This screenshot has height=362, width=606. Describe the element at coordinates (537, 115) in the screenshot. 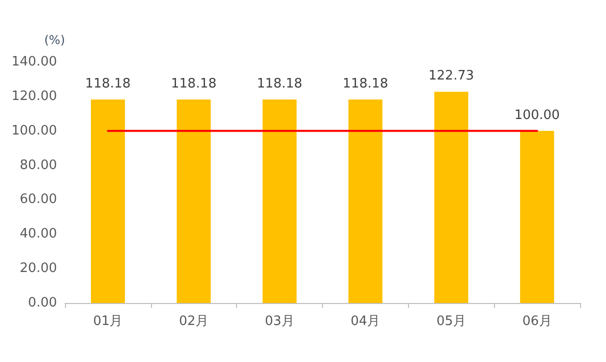

I see `data-label: 100.00` at that location.